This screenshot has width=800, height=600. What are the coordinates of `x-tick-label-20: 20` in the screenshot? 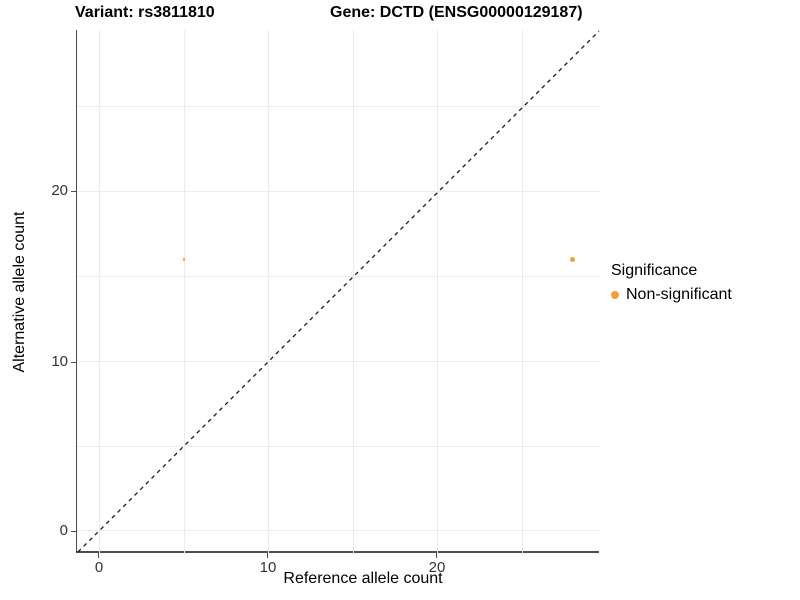 It's located at (437, 567).